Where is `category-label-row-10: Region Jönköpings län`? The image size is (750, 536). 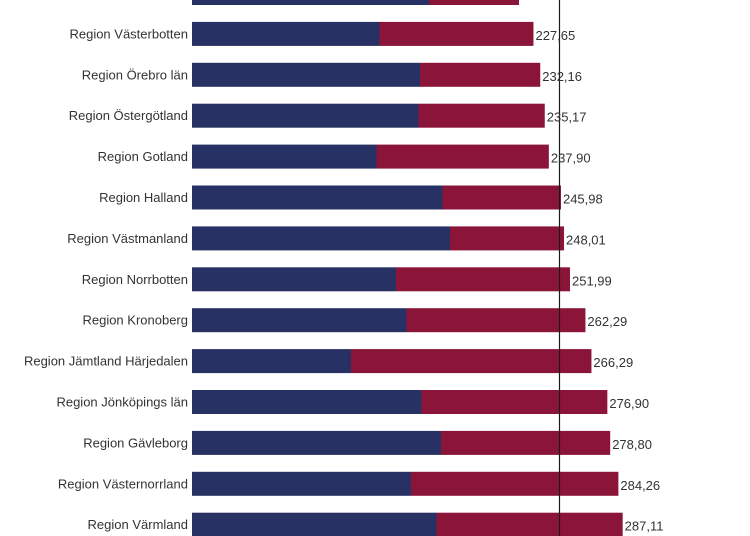
category-label-row-10: Region Jönköpings län is located at coordinates (122, 402).